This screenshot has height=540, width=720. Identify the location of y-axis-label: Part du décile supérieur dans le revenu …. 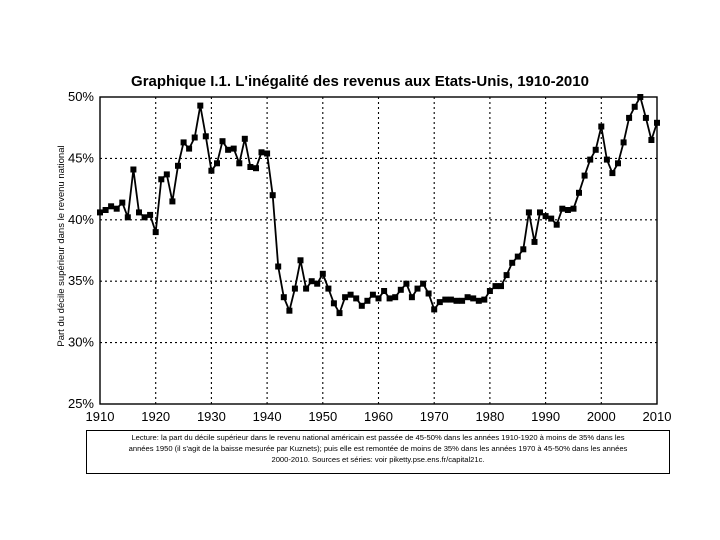
(61, 245).